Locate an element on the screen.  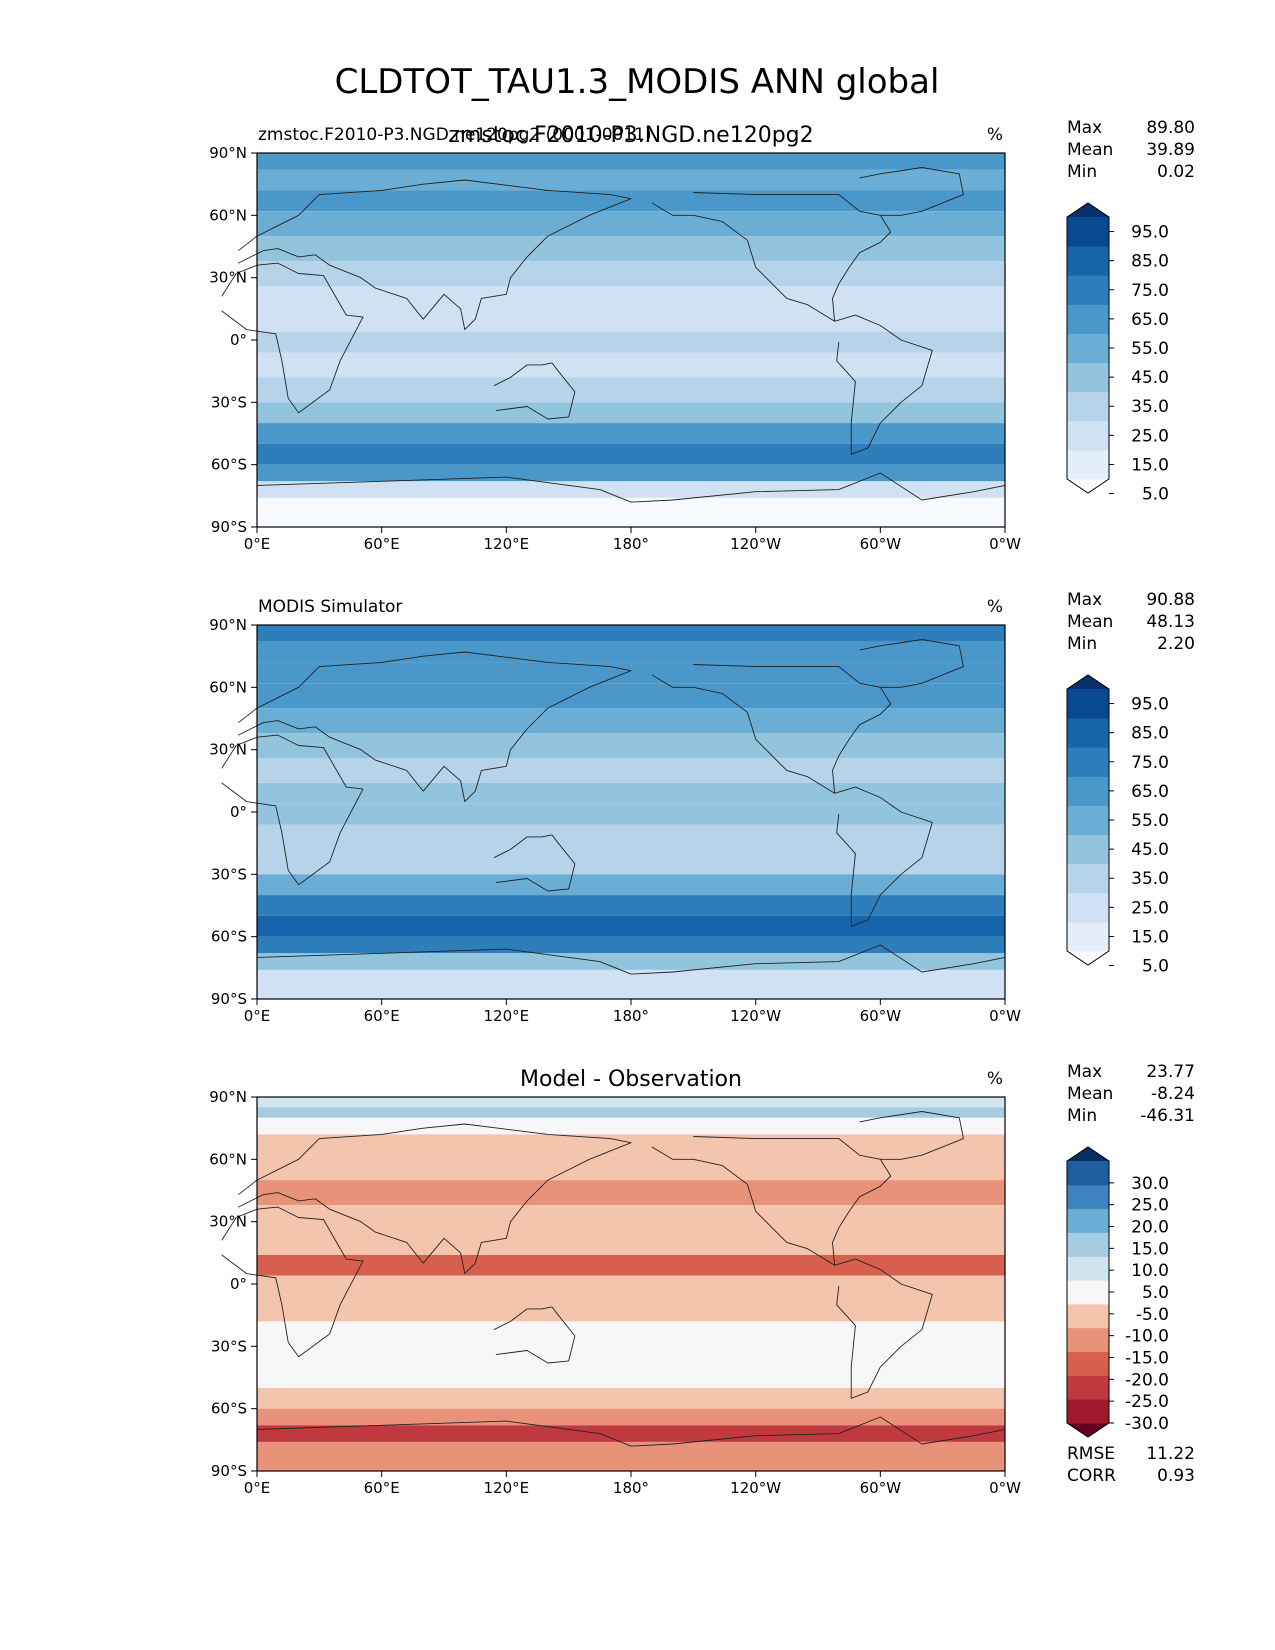
y-tick-label: 30°S is located at coordinates (229, 1346).